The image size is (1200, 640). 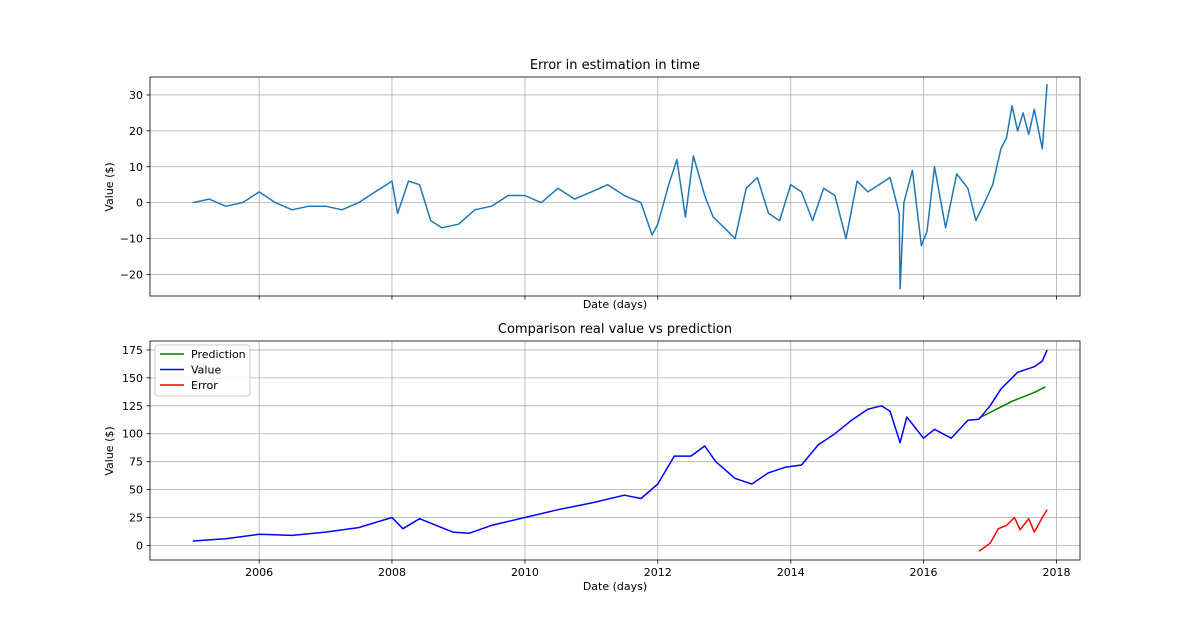 What do you see at coordinates (791, 572) in the screenshot?
I see `x-tick-label: 2014` at bounding box center [791, 572].